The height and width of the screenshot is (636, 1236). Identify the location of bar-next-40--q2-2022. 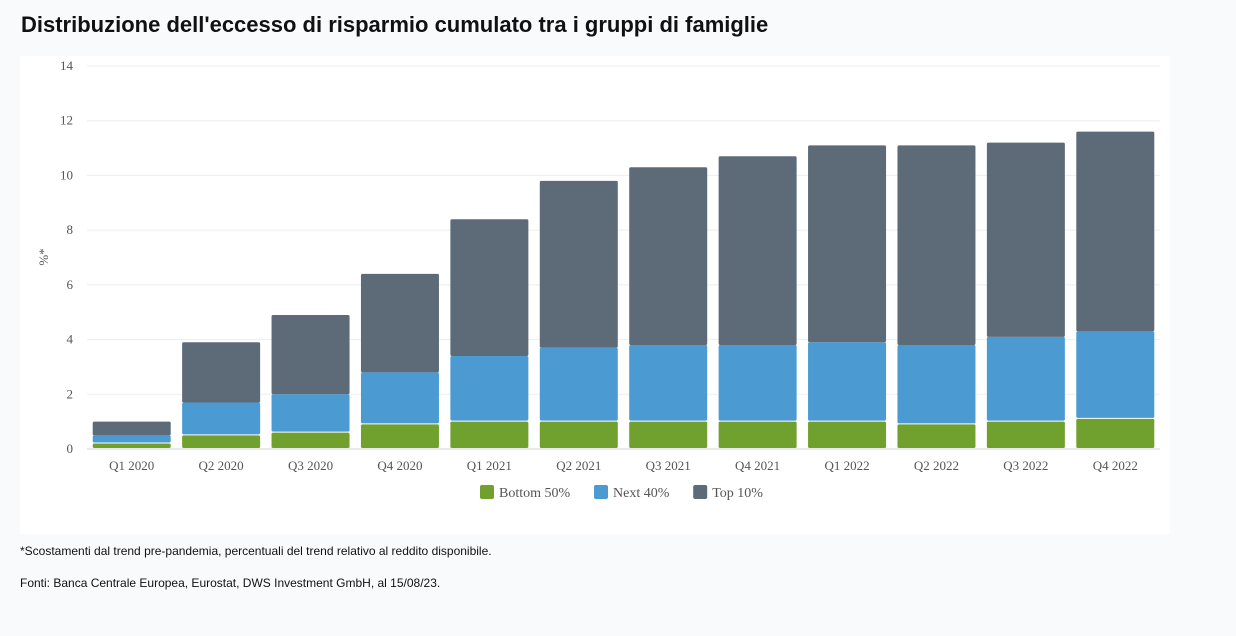
(936, 384).